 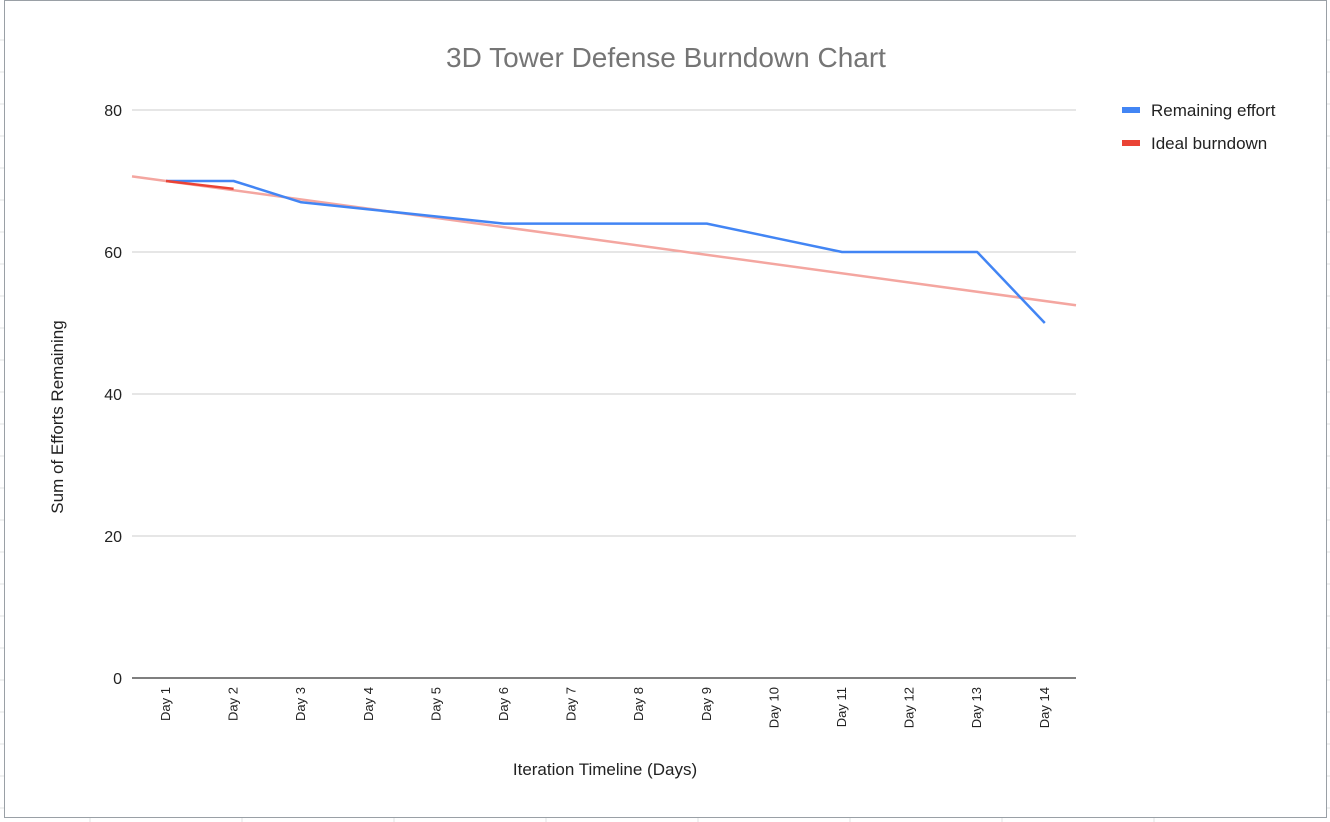 What do you see at coordinates (1044, 707) in the screenshot?
I see `x-tick-label: Day 14` at bounding box center [1044, 707].